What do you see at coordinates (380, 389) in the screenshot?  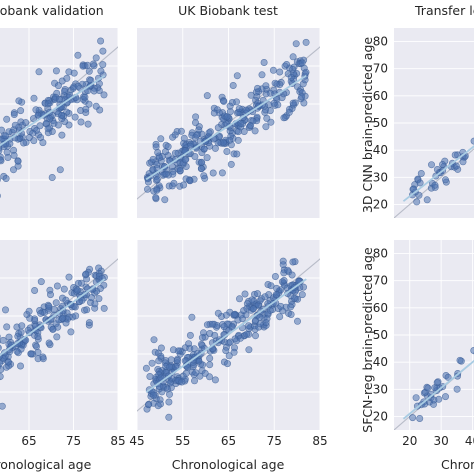 I see `y-tick-label: 30` at bounding box center [380, 389].